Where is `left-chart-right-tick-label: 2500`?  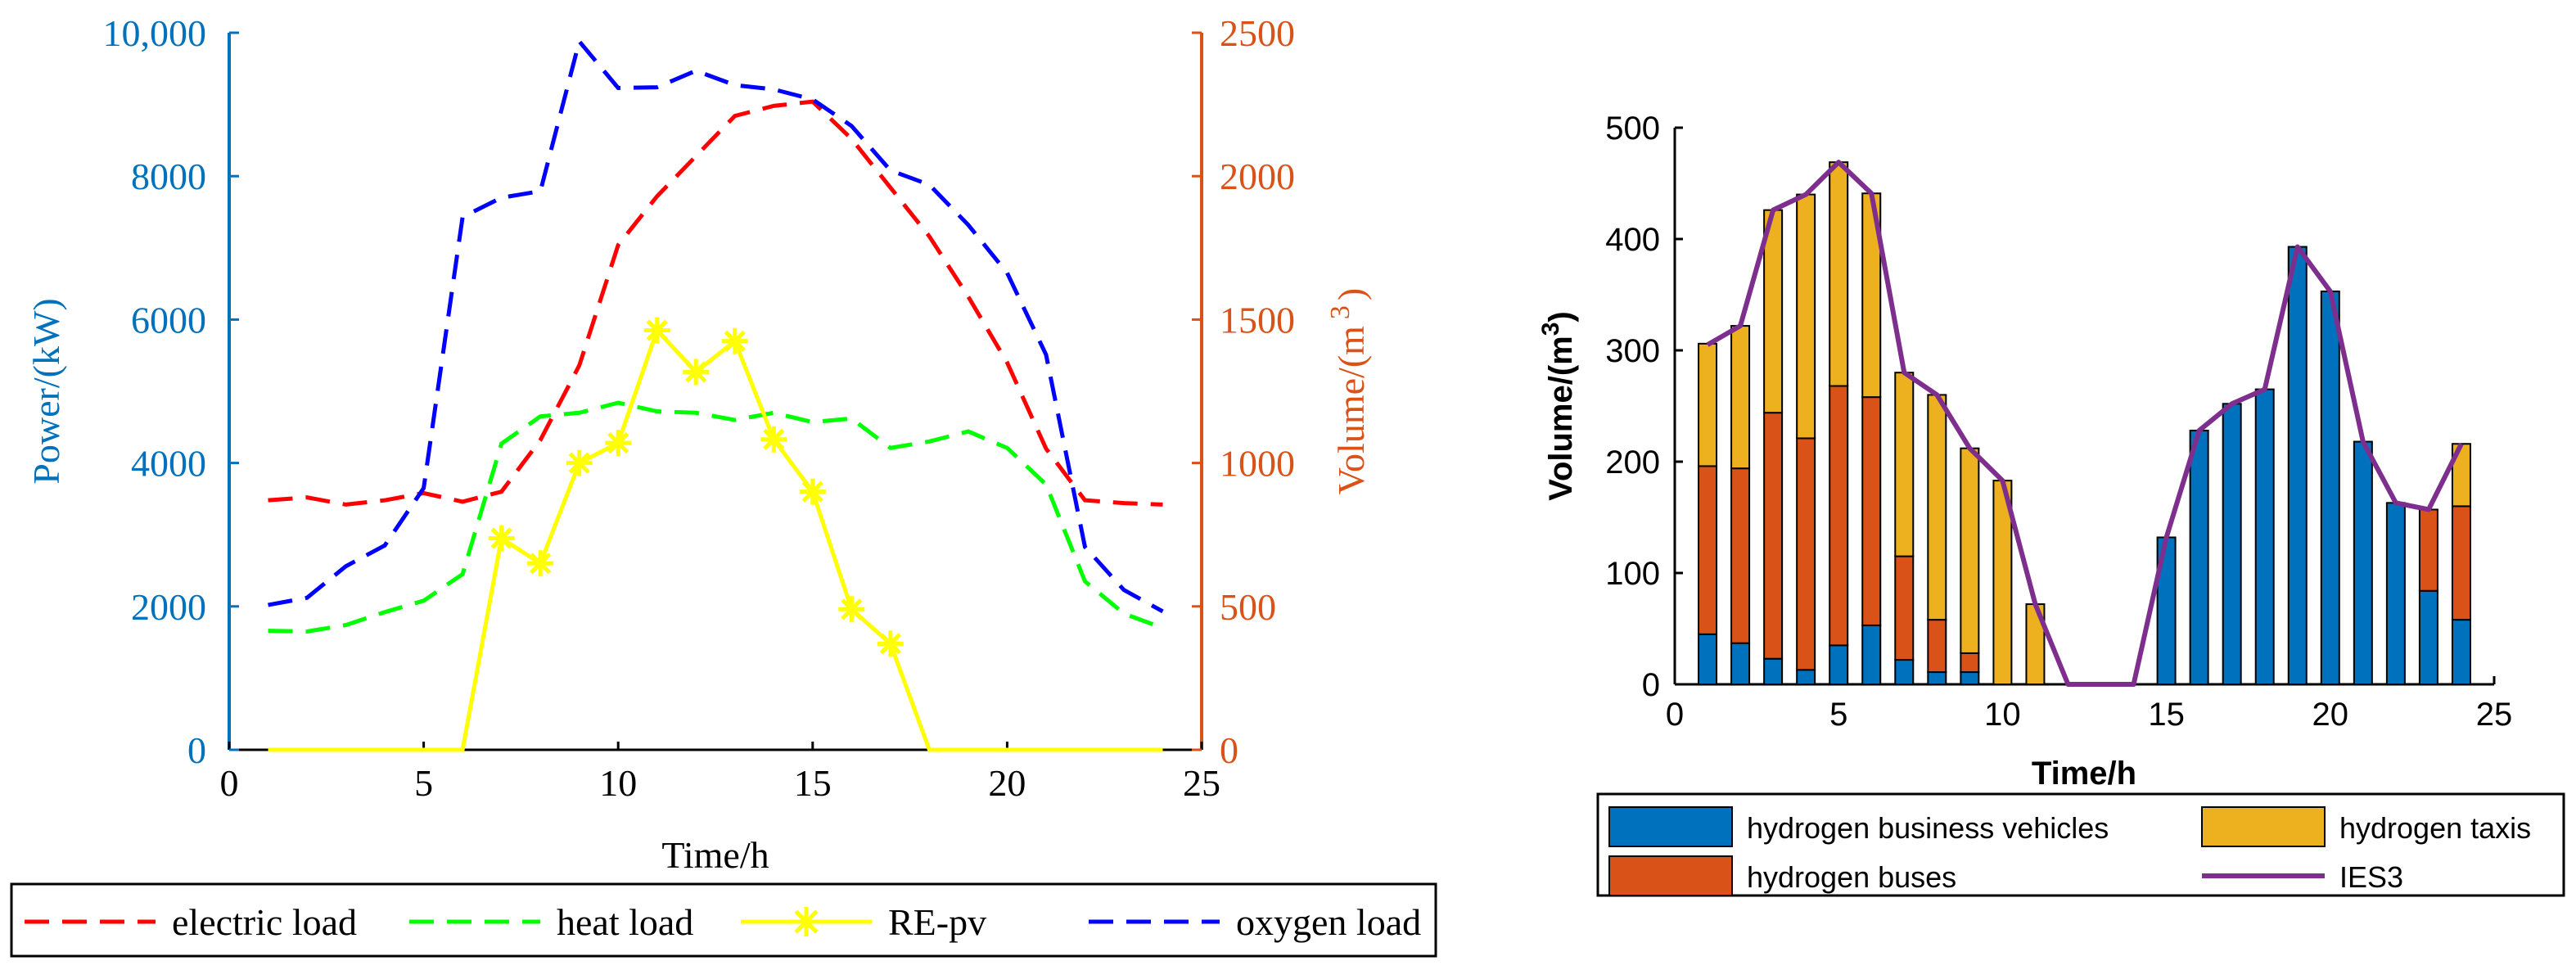 left-chart-right-tick-label: 2500 is located at coordinates (1257, 33).